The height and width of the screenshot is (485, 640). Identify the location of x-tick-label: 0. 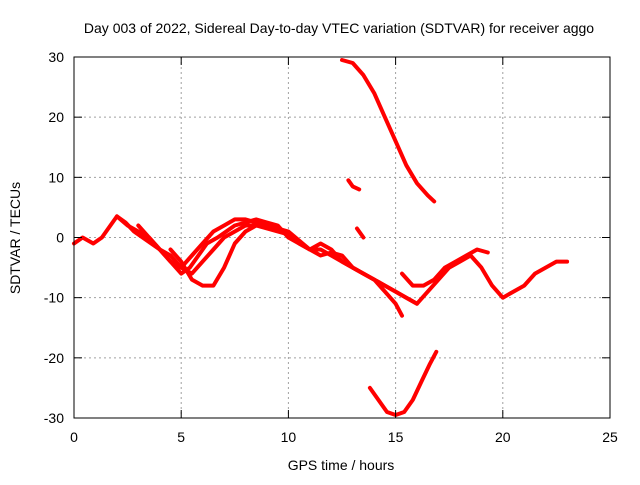
(74, 437).